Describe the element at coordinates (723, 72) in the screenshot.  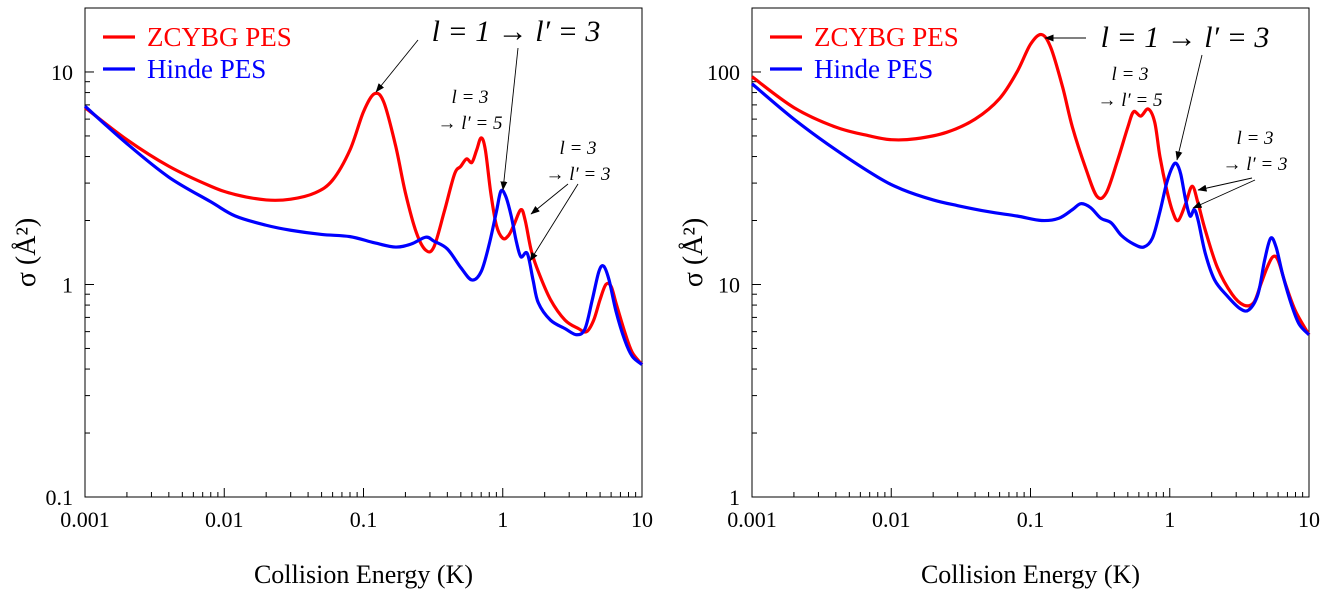
I see `y-tick-label: 100` at that location.